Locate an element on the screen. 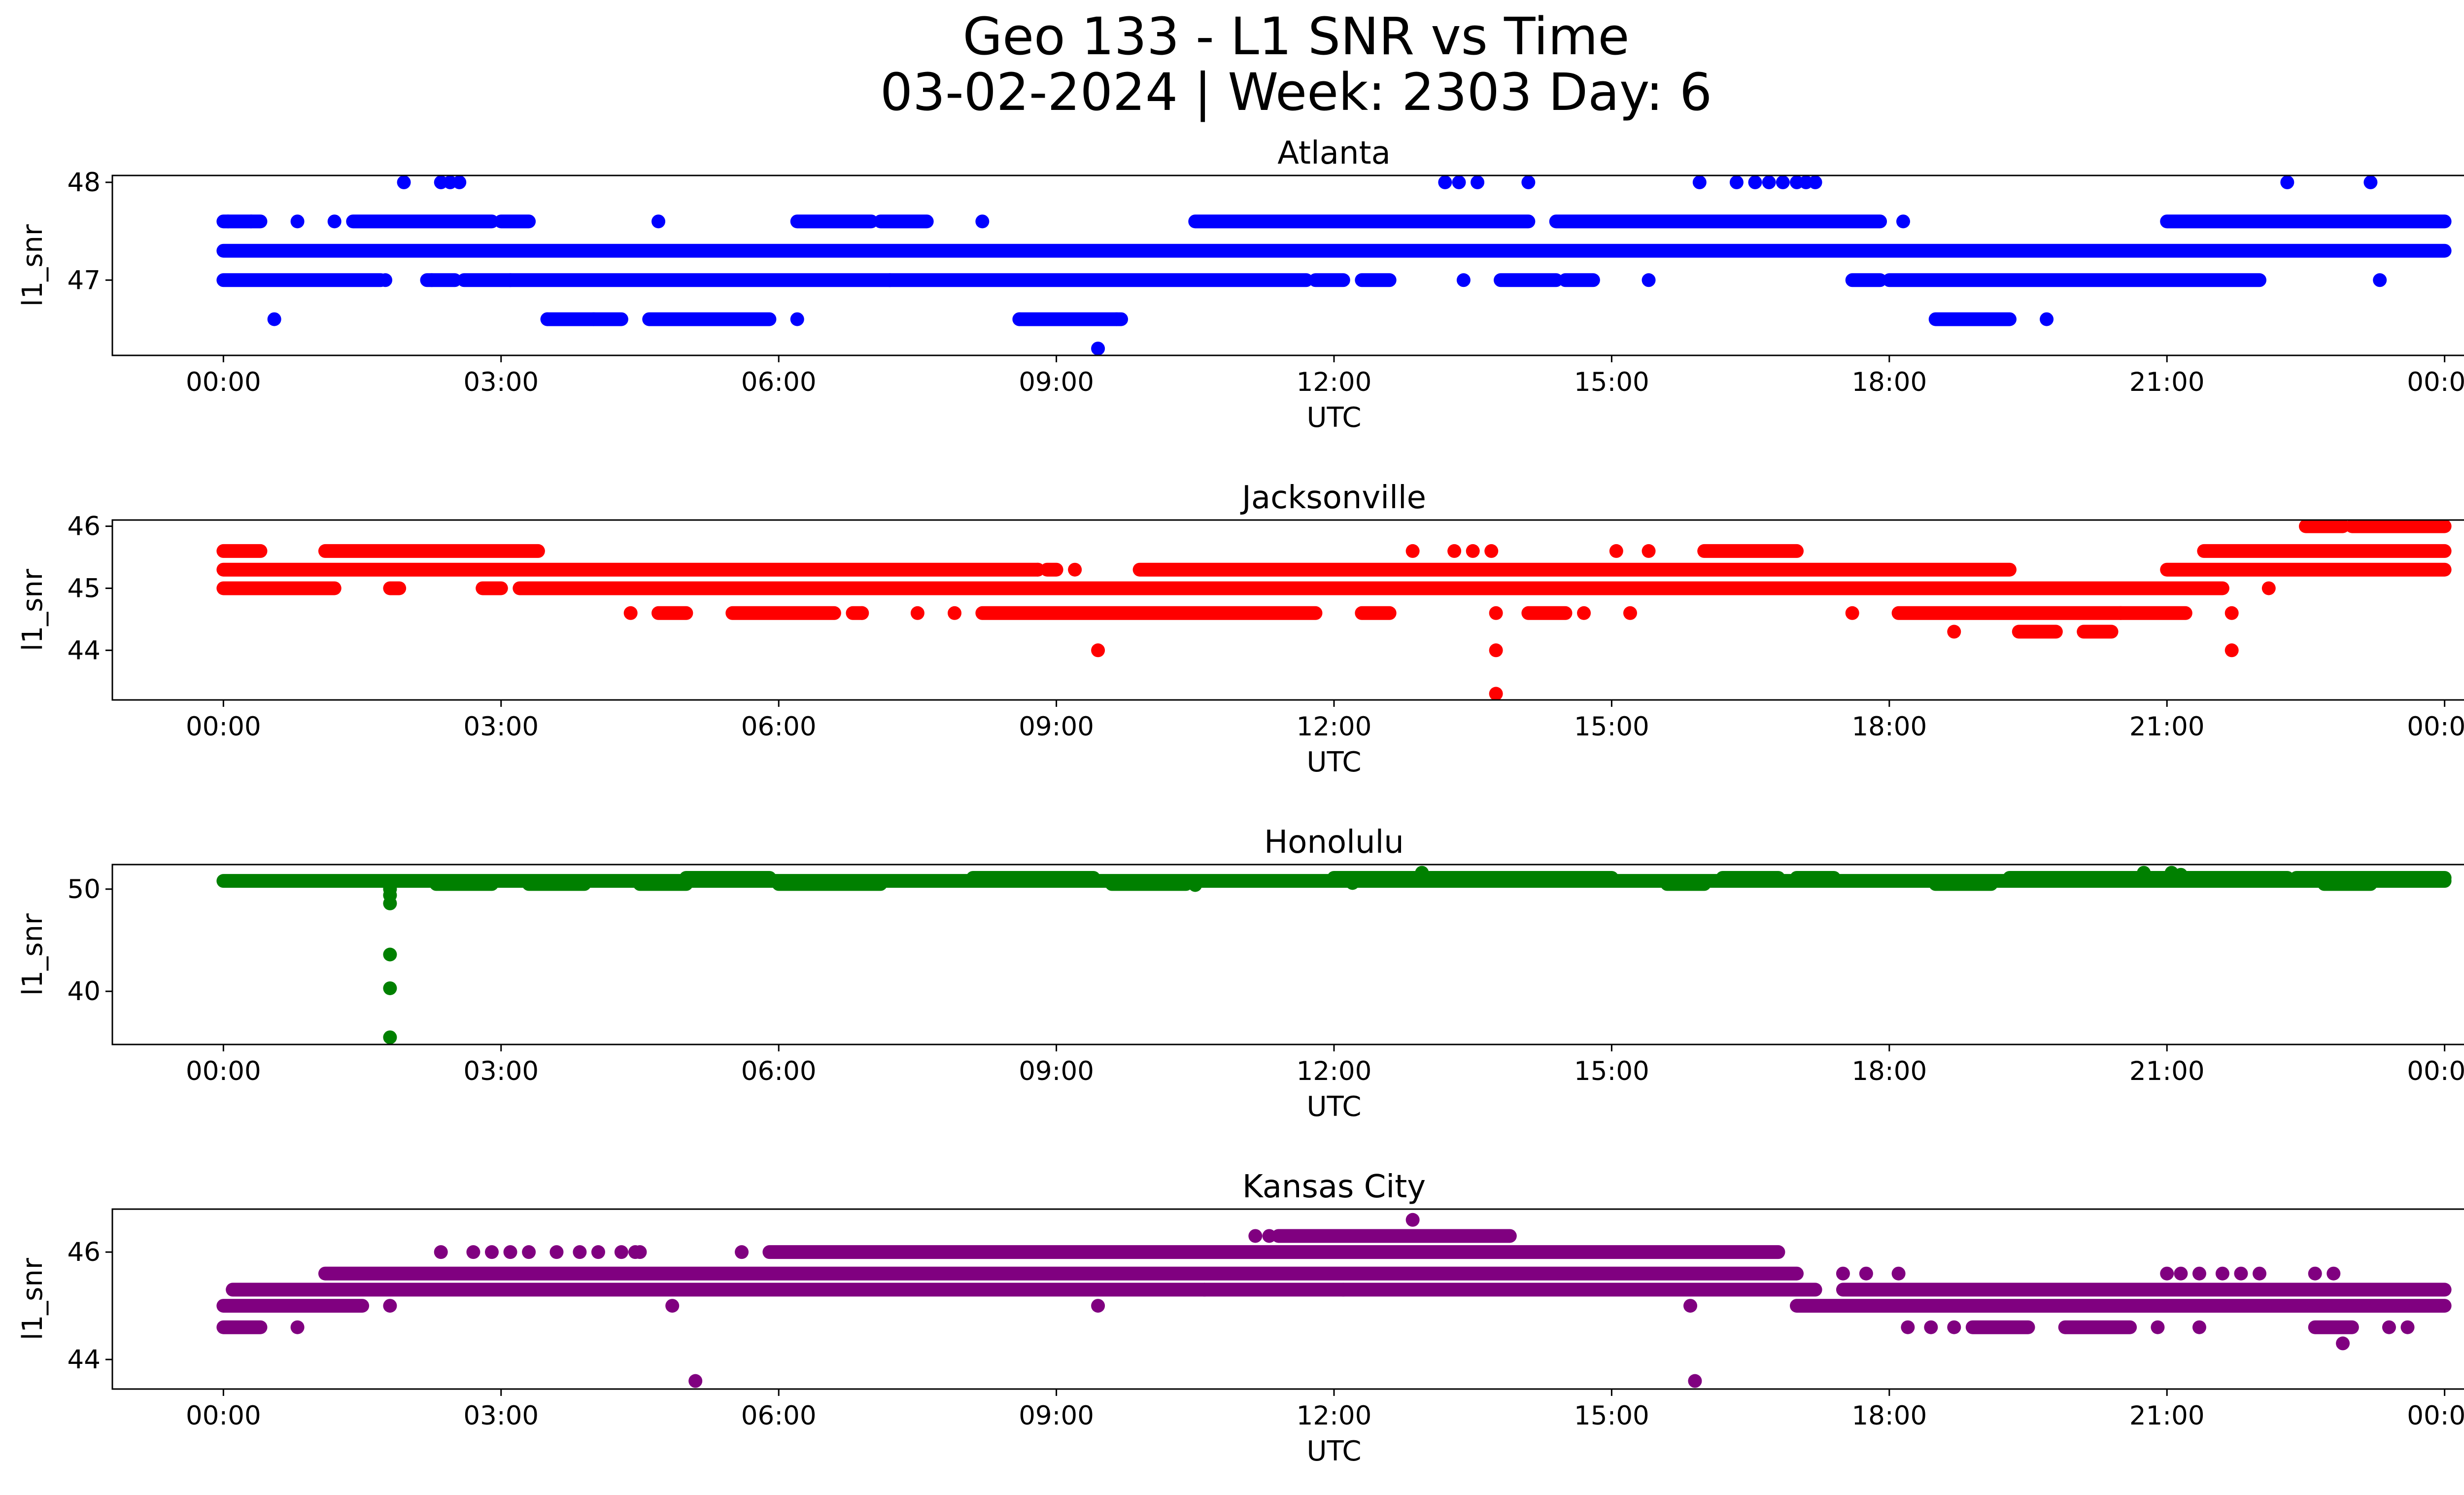  subplot-title: Honolulu is located at coordinates (1334, 842).